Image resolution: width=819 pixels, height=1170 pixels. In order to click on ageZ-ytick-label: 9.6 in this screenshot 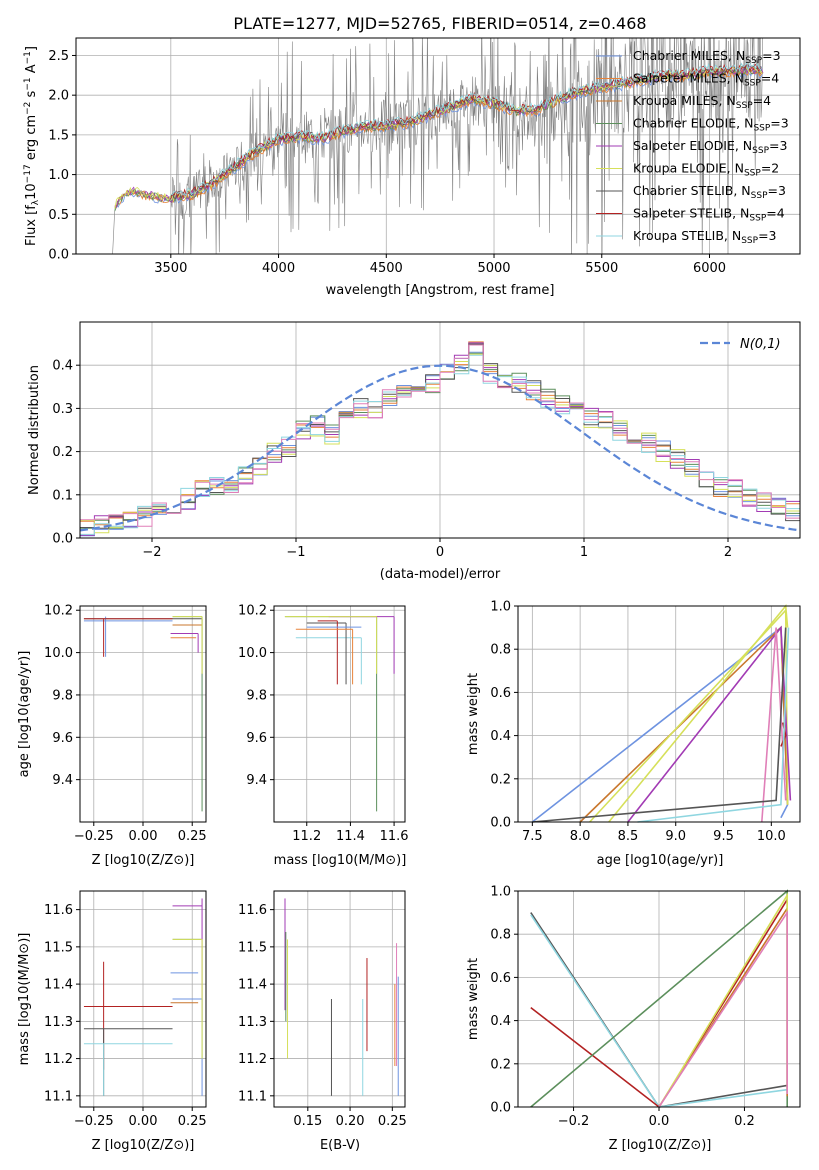, I will do `click(62, 738)`.